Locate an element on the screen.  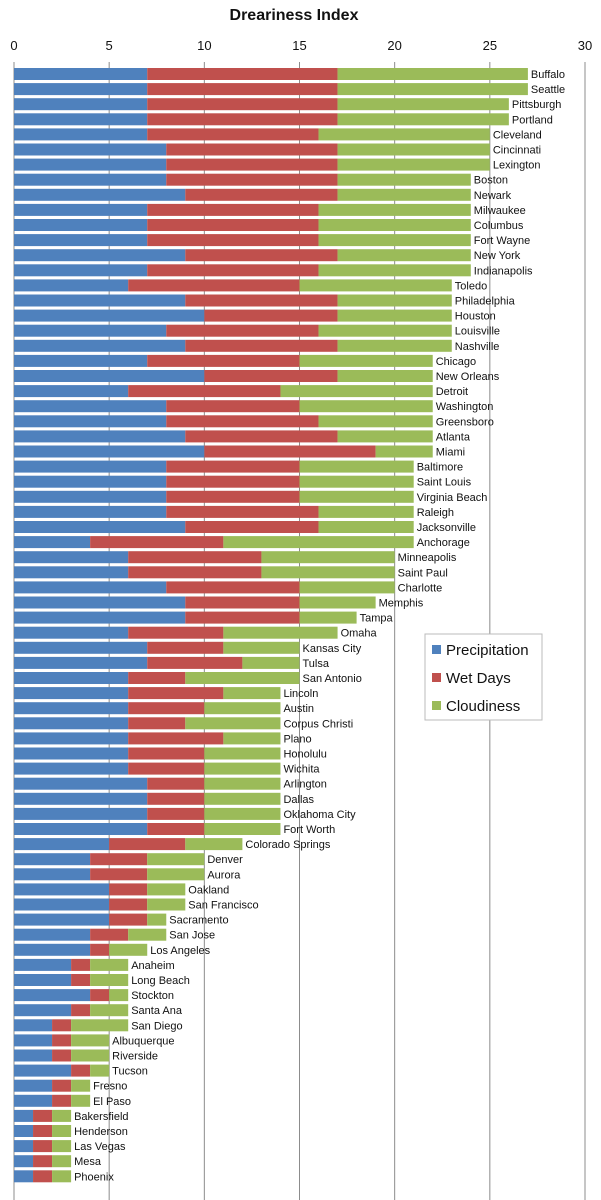
city-label-san-diego: San Diego is located at coordinates (156, 1026).